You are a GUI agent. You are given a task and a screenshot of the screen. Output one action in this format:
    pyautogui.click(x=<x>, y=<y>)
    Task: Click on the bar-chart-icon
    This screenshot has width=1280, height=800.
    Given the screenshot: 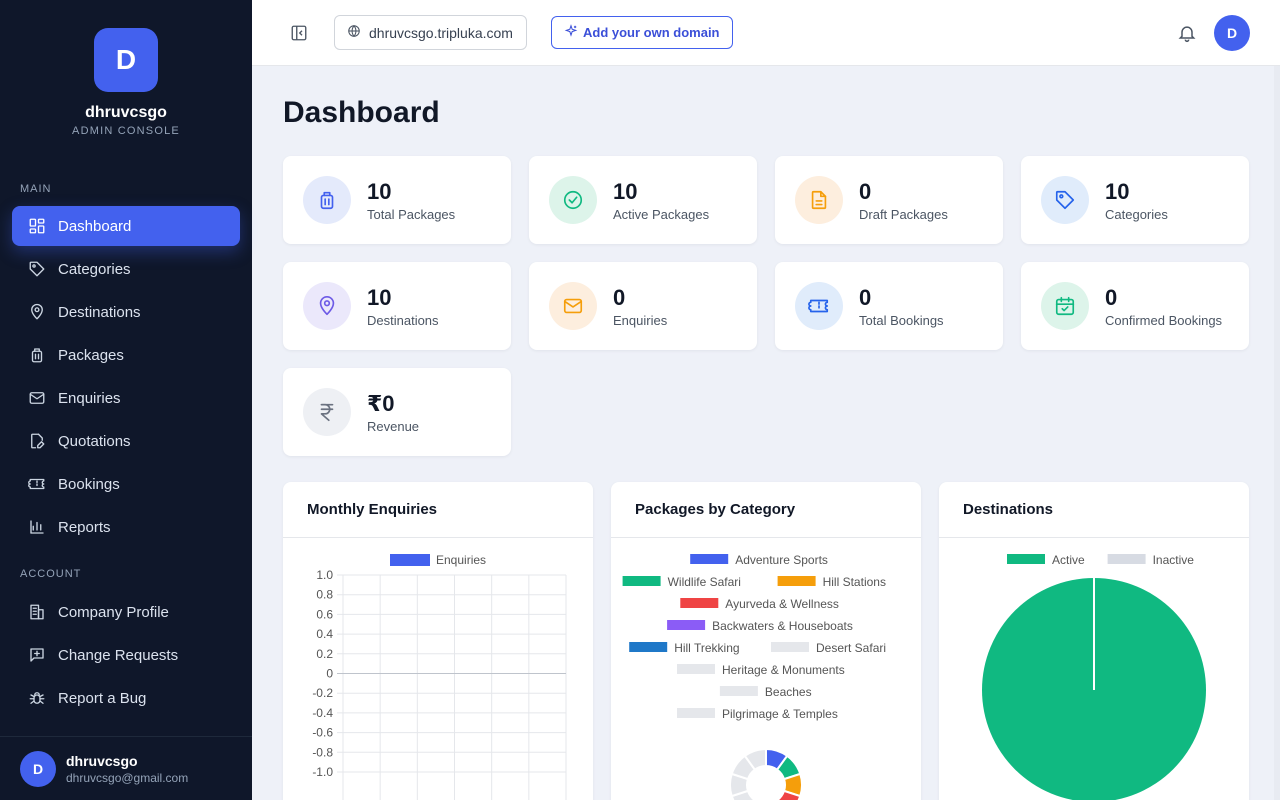 What is the action you would take?
    pyautogui.click(x=37, y=527)
    